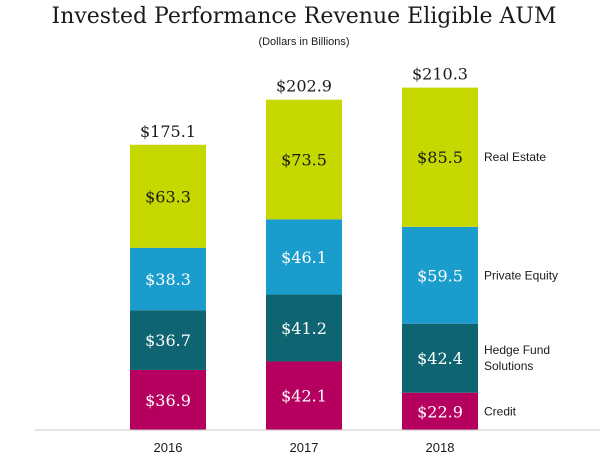  Describe the element at coordinates (168, 131) in the screenshot. I see `total-label-2016: $175.1` at that location.